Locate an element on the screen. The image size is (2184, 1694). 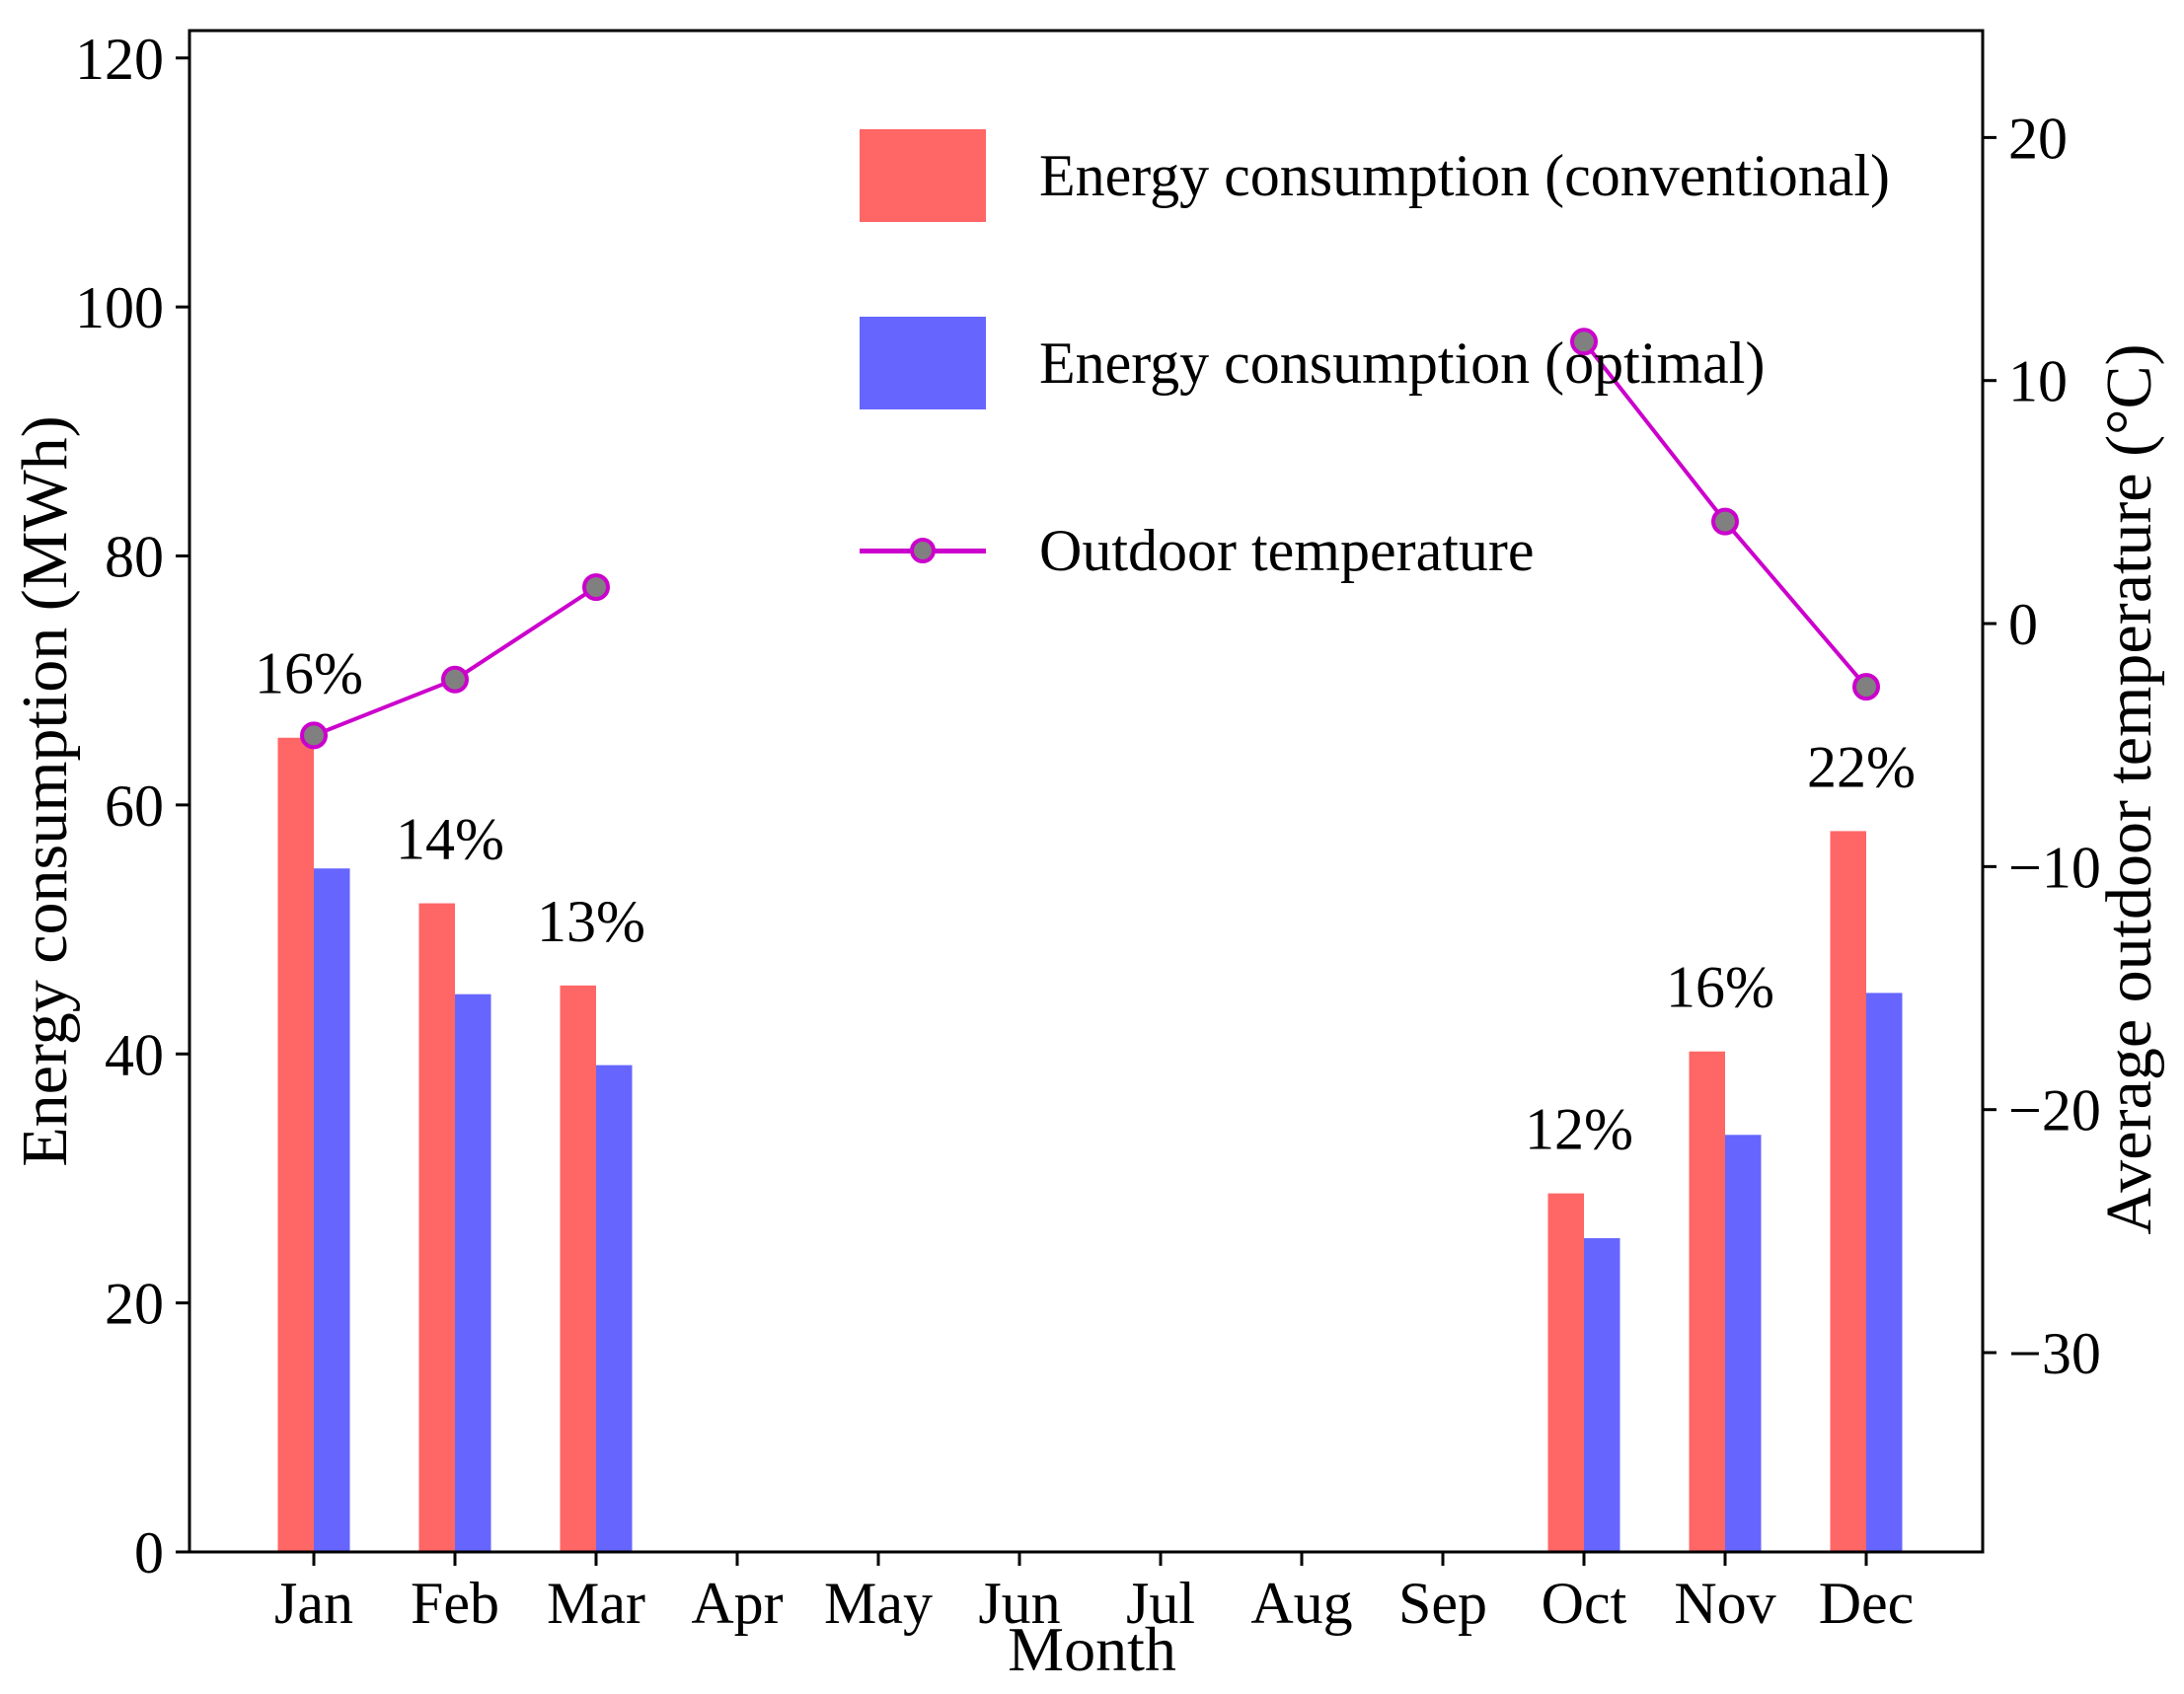
x-axis-tick-label-Apr: Apr is located at coordinates (737, 1603).